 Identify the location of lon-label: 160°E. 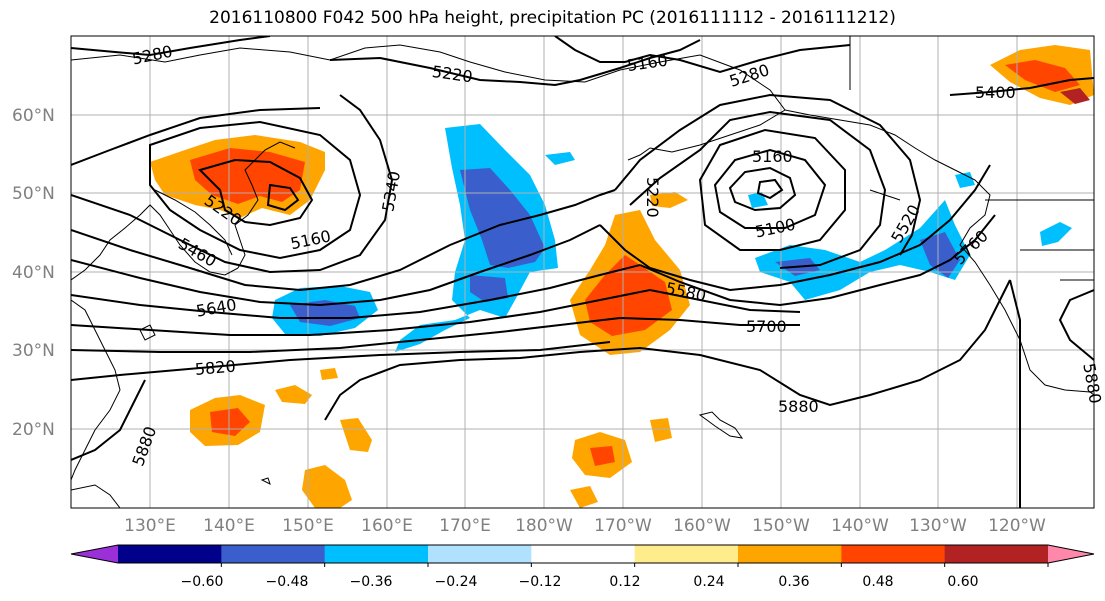
(387, 526).